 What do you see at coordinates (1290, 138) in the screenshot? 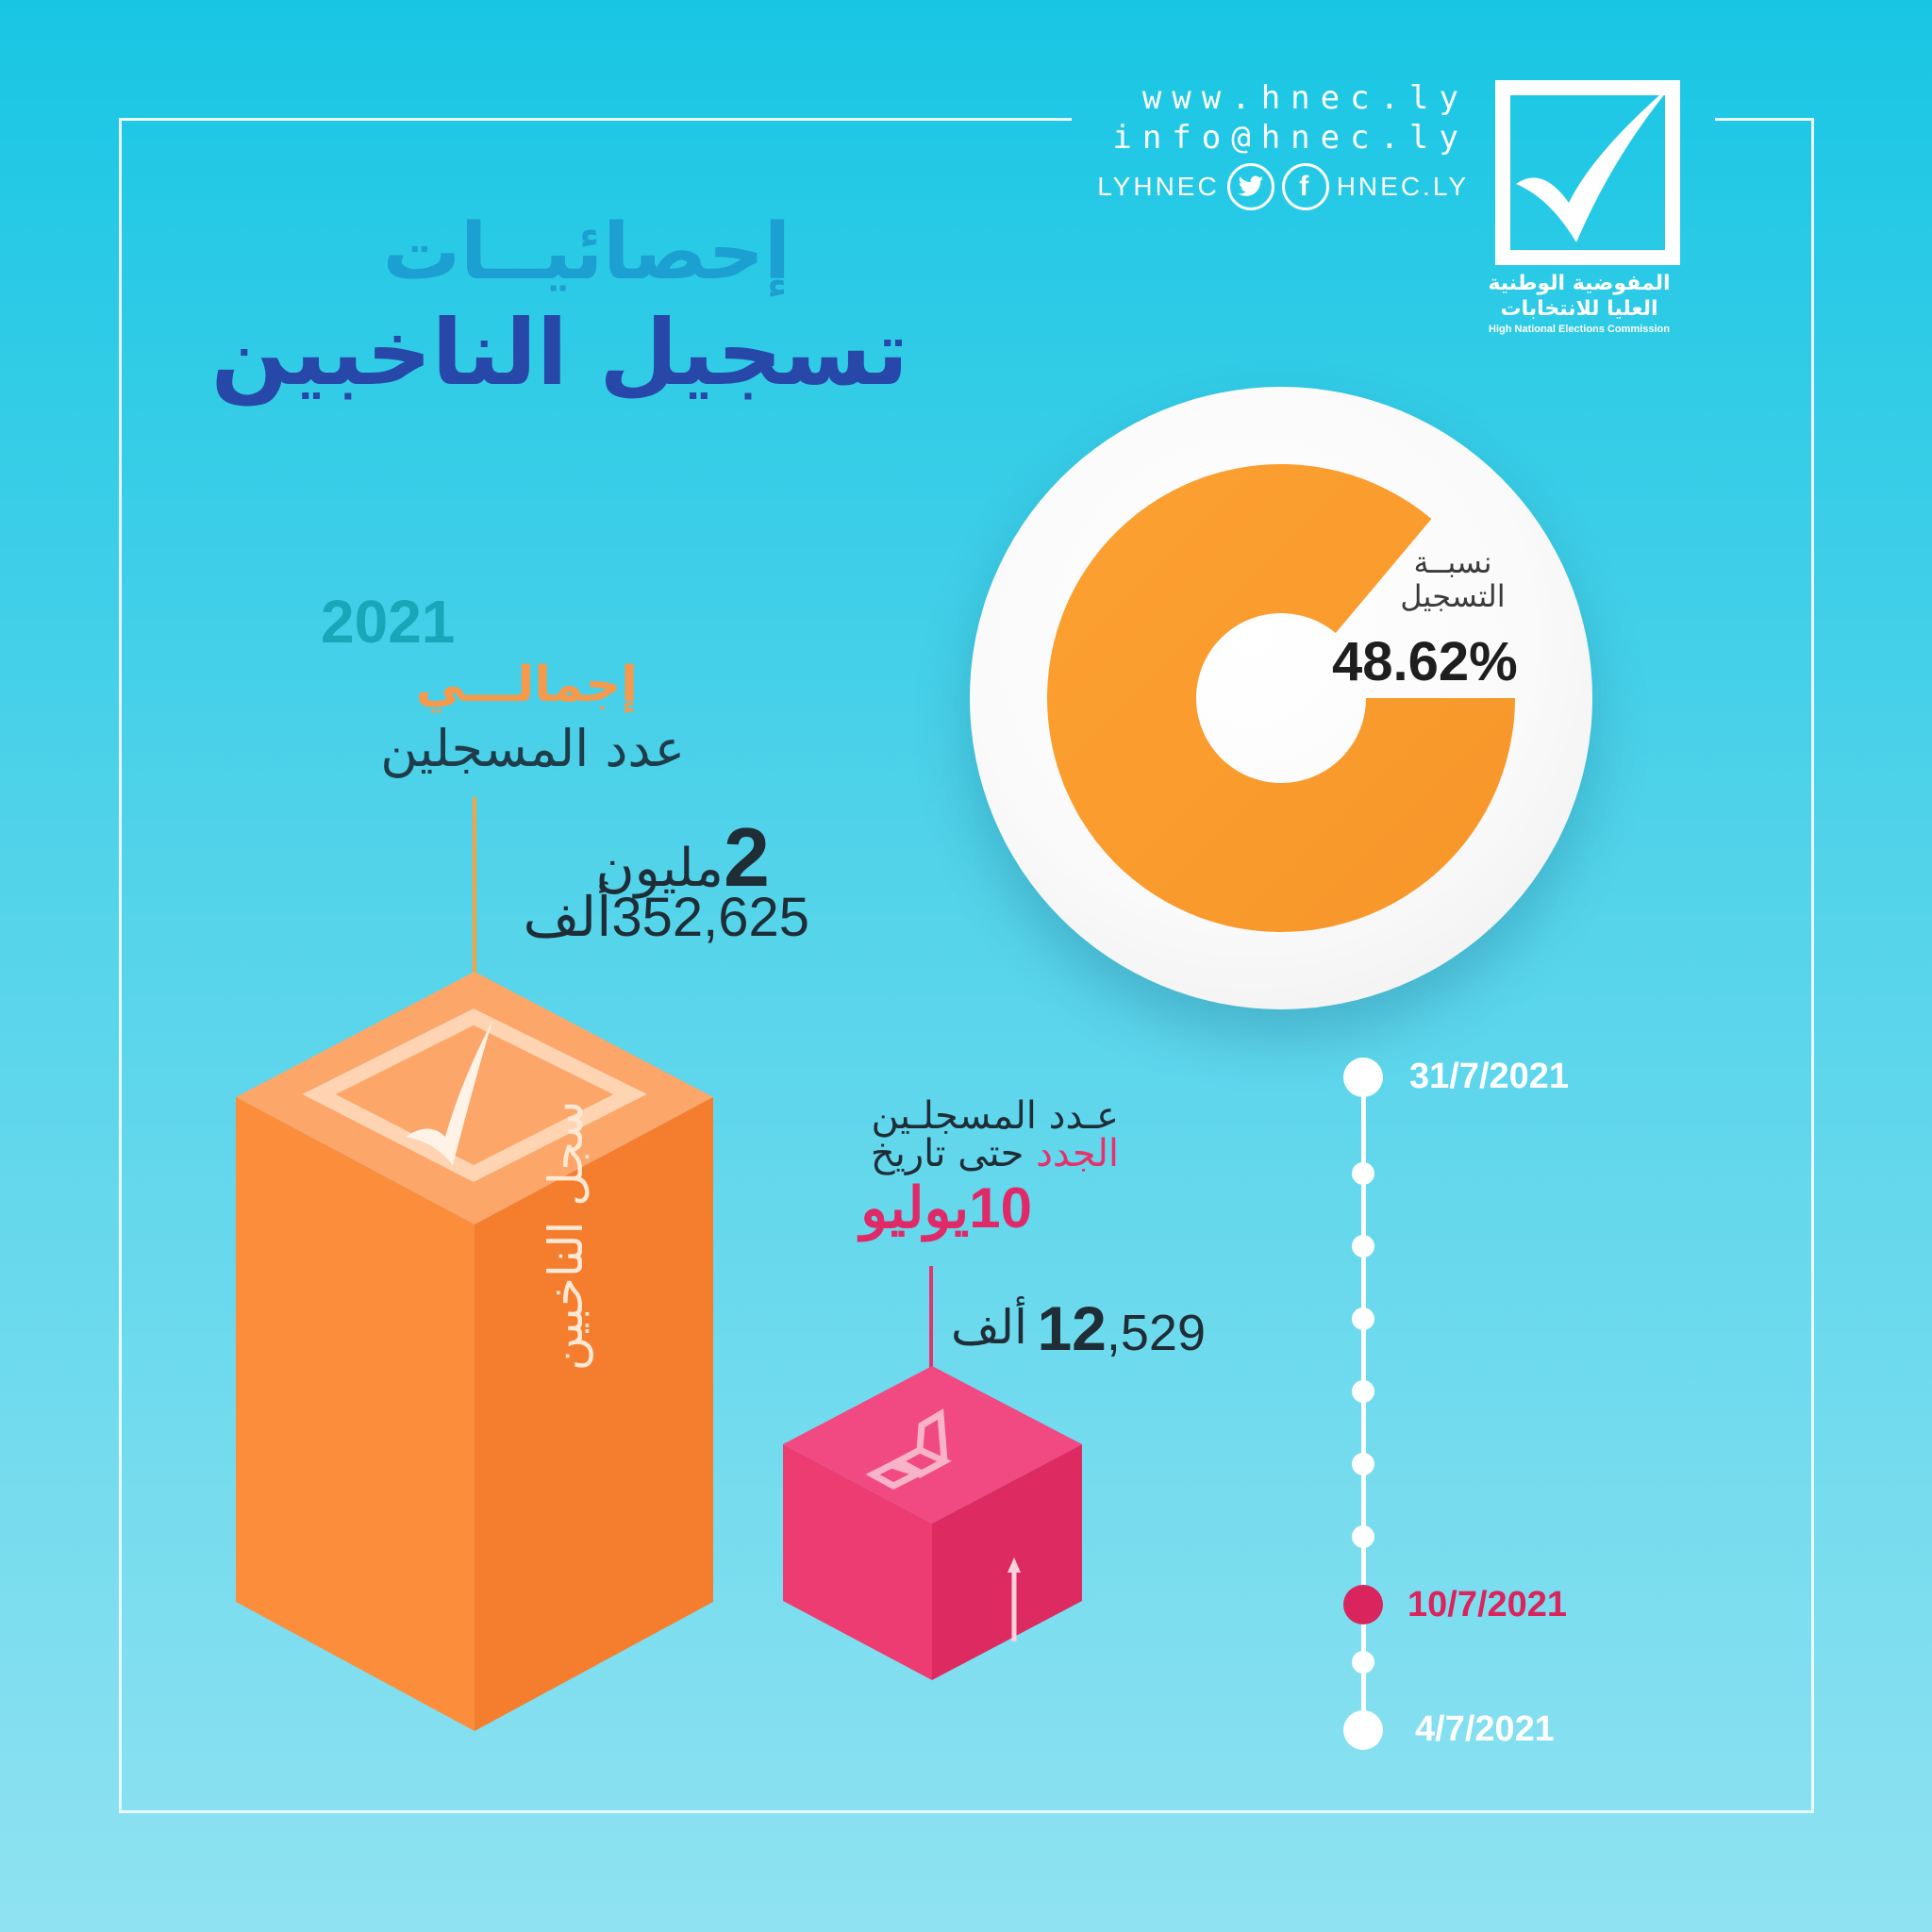
I see `email-address: info@hnec.ly` at bounding box center [1290, 138].